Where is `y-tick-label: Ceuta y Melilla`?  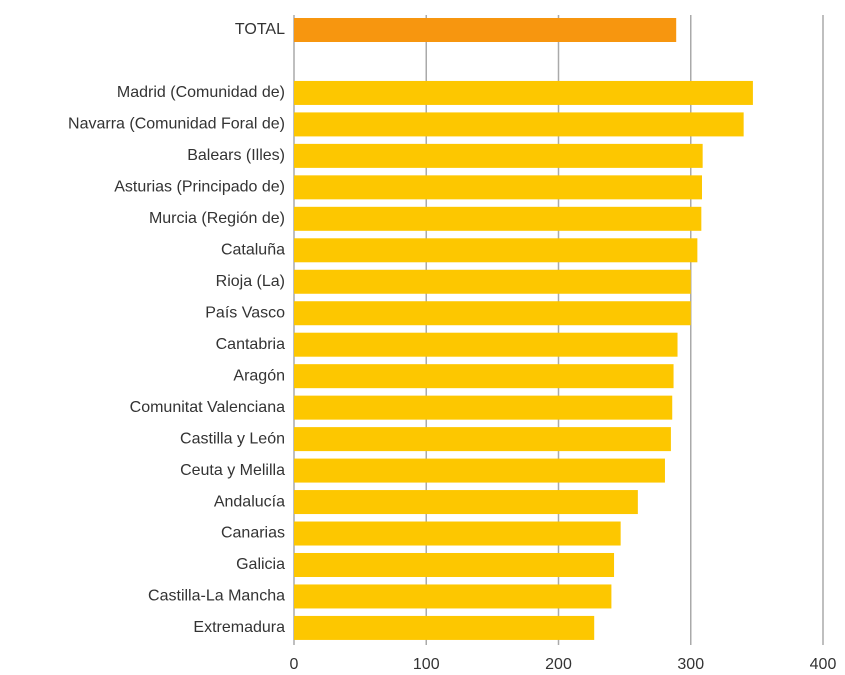
y-tick-label: Ceuta y Melilla is located at coordinates (232, 470).